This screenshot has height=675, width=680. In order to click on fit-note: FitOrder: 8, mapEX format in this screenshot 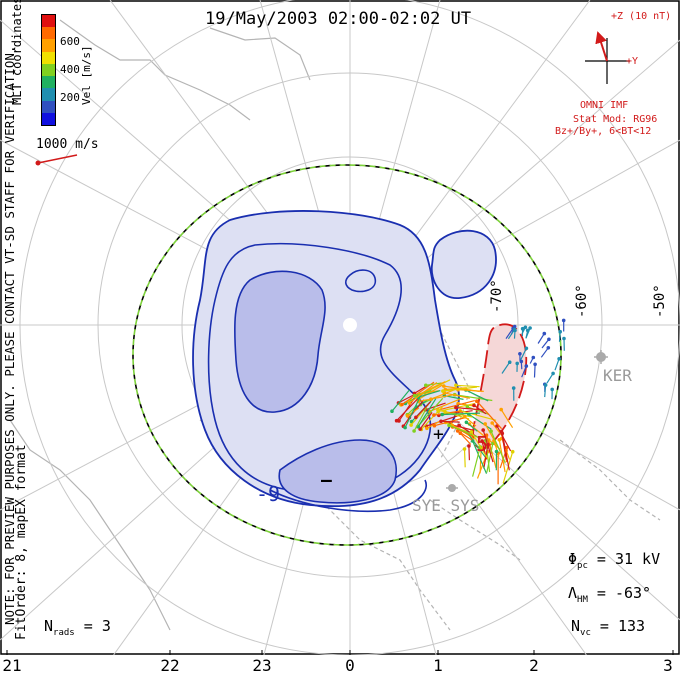, I will do `click(21, 542)`.